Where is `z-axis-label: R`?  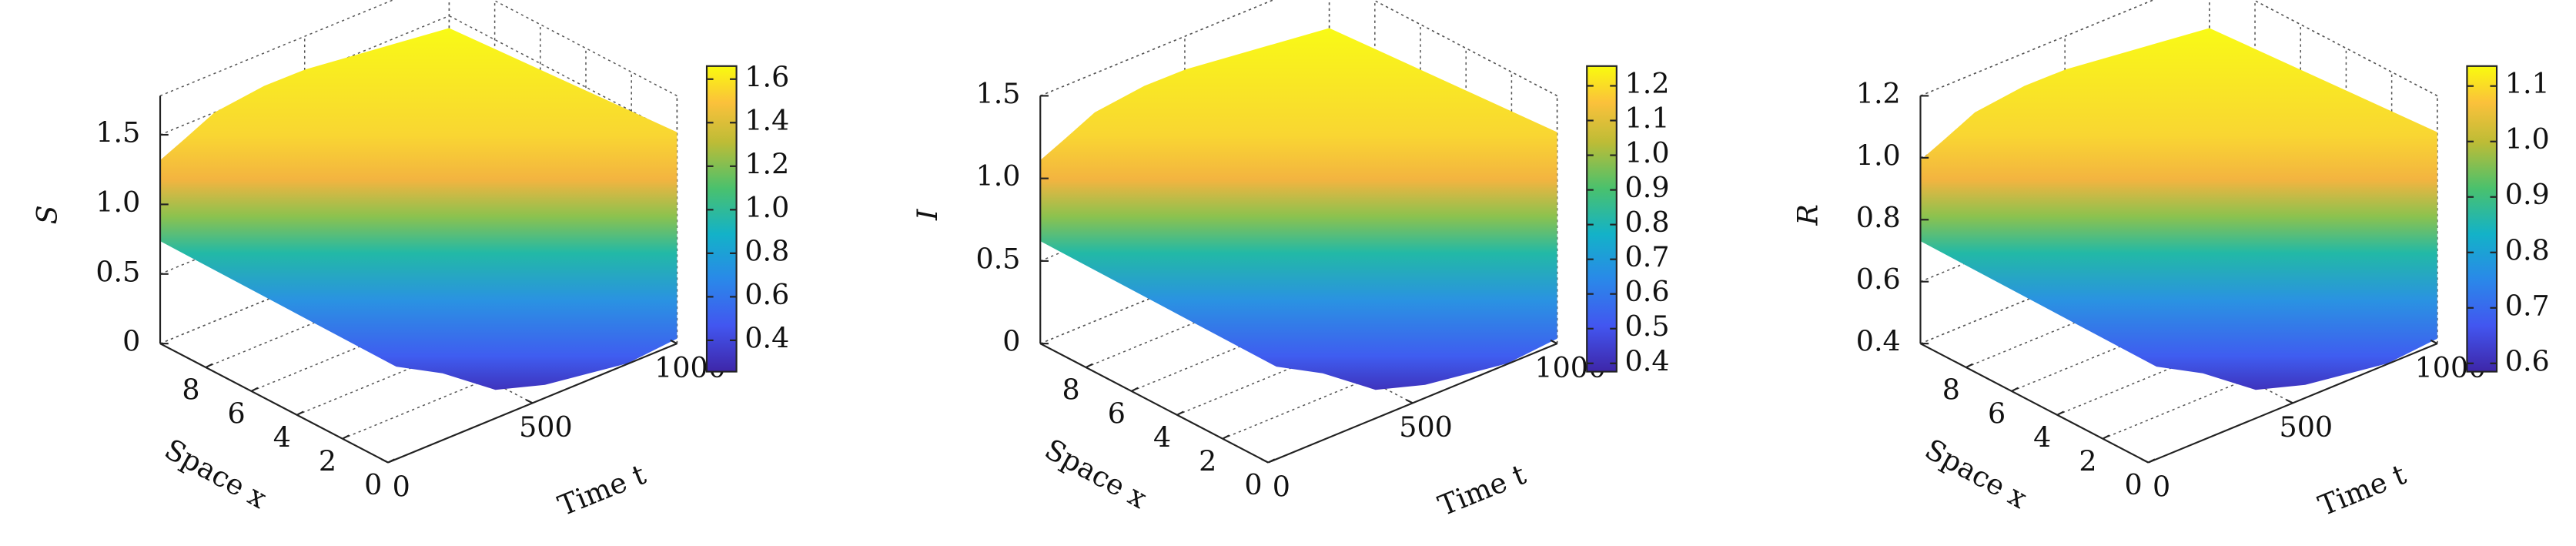 z-axis-label: R is located at coordinates (1807, 215).